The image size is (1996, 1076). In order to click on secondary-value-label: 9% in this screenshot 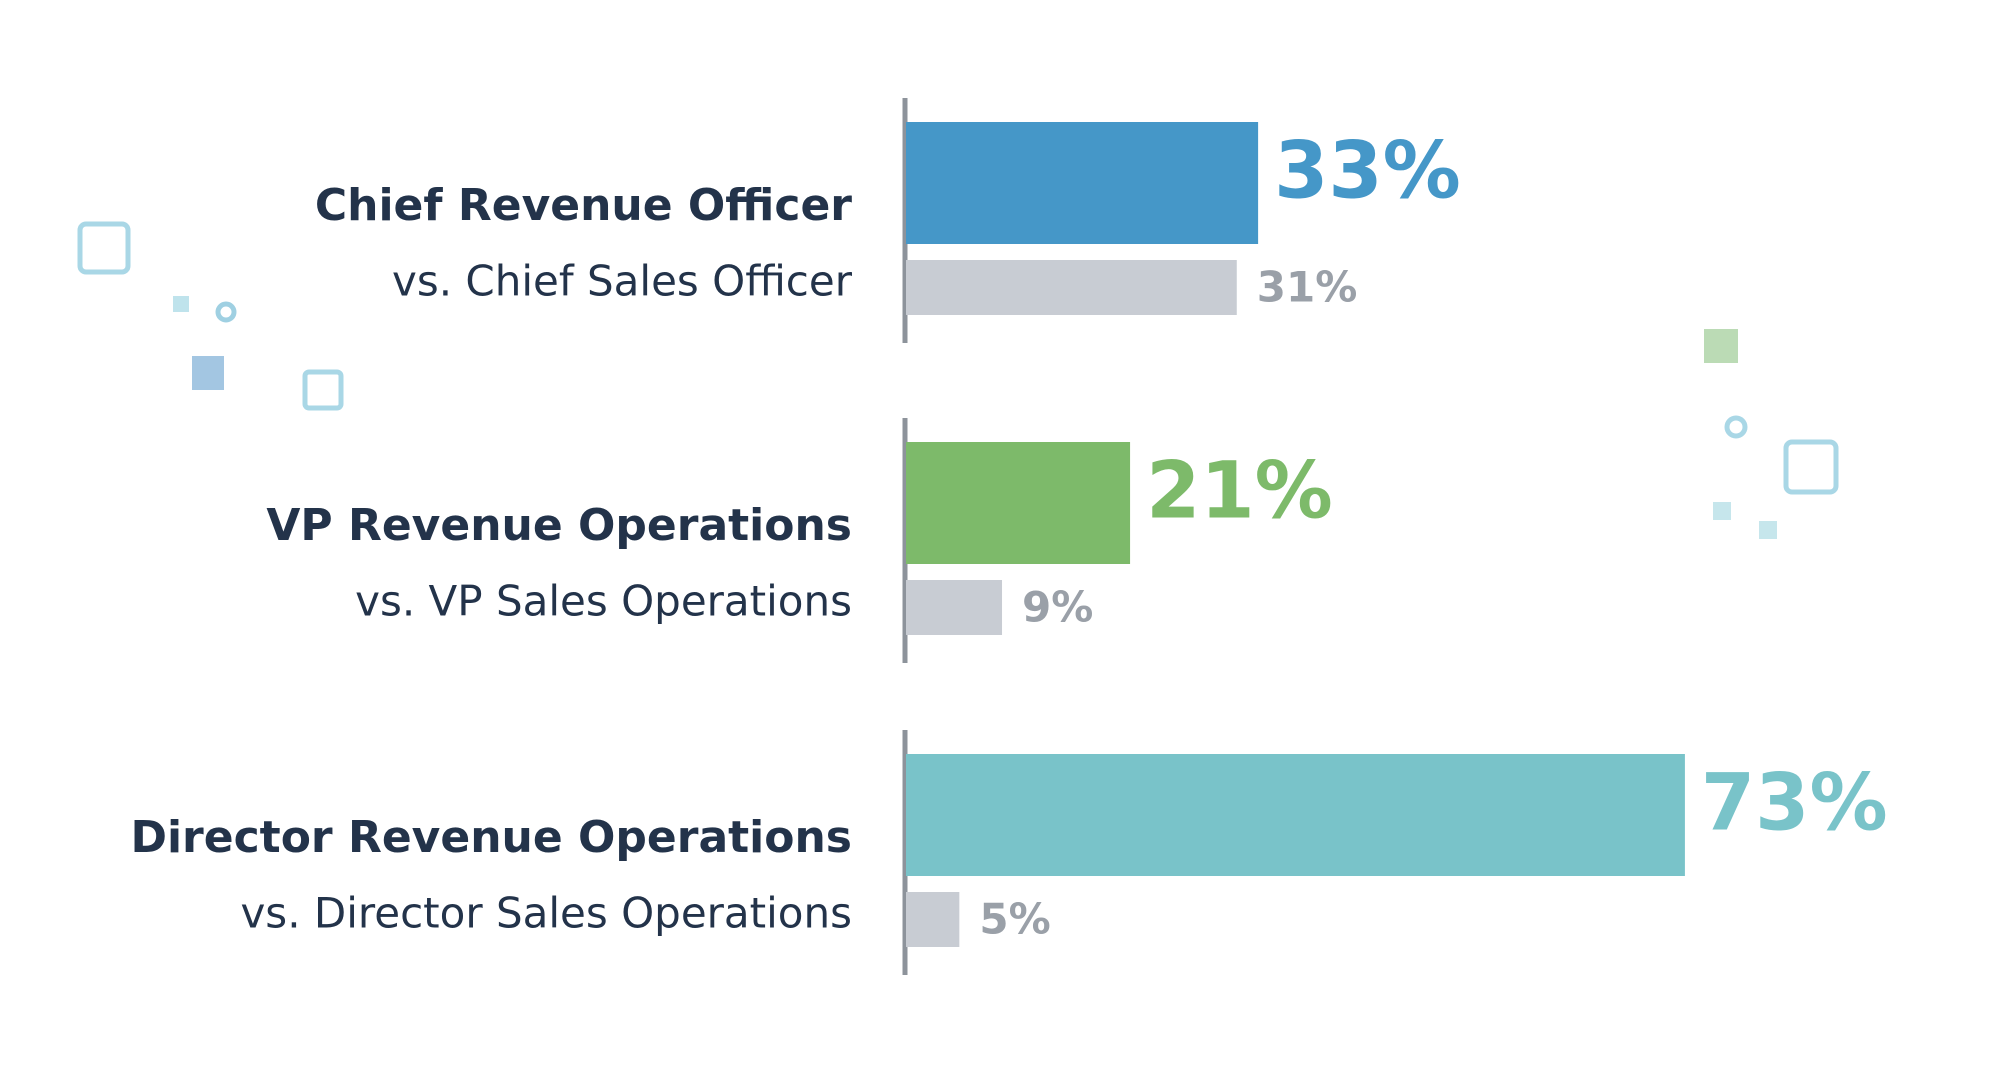, I will do `click(1057, 607)`.